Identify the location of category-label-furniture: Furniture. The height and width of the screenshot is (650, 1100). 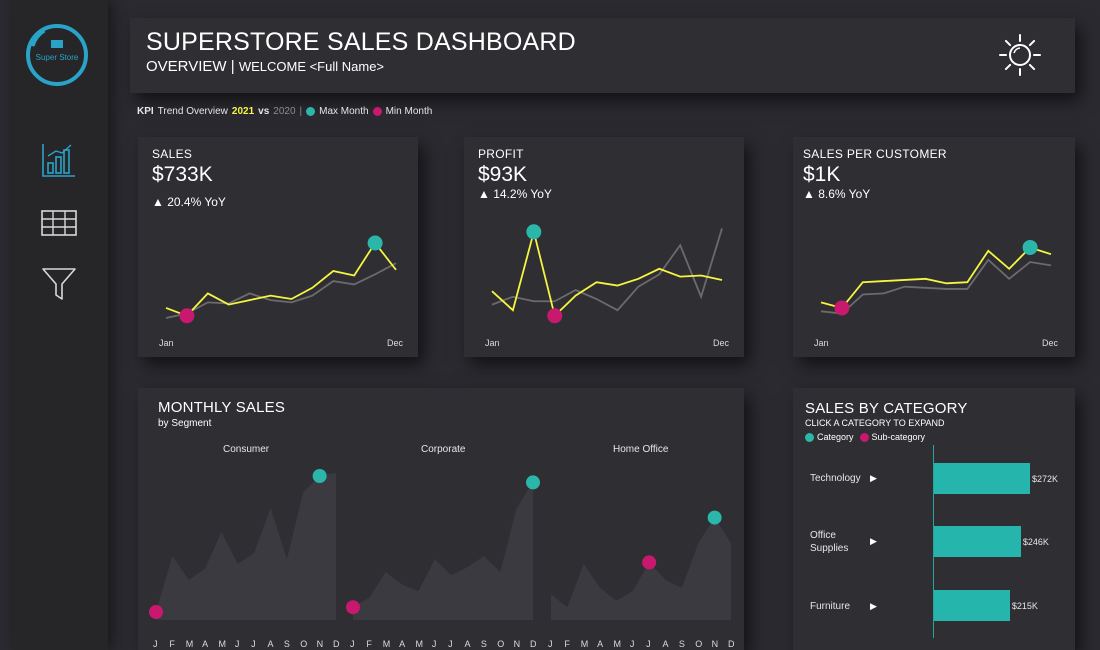
(830, 606).